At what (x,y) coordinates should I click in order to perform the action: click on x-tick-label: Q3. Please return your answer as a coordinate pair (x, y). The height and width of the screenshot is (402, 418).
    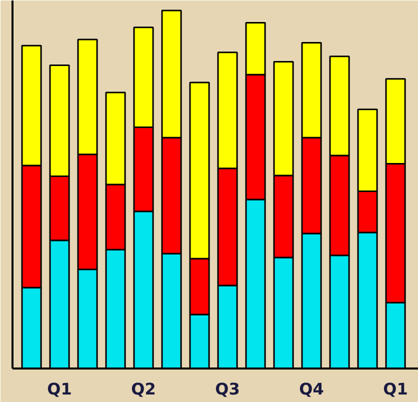
    Looking at the image, I should click on (227, 389).